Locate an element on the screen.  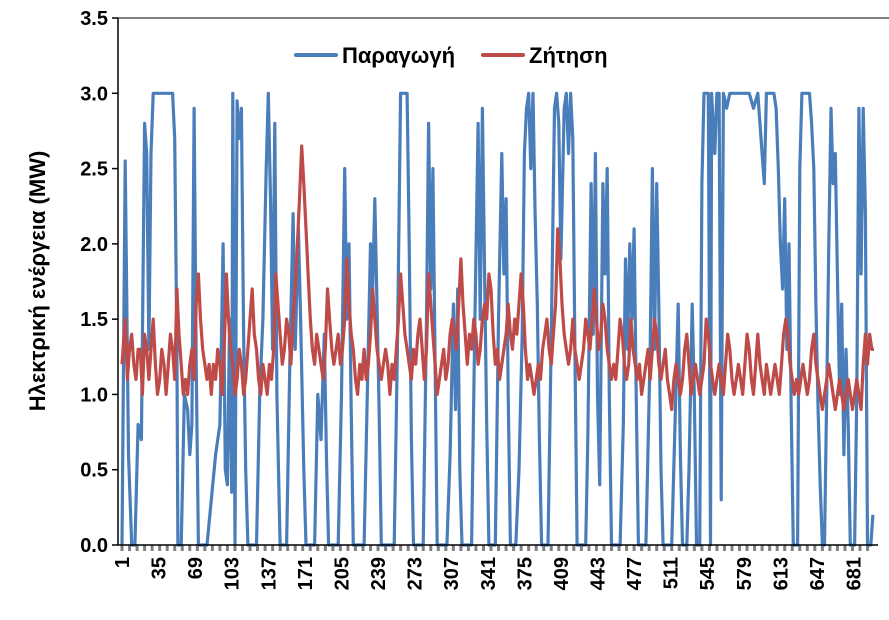
y-tick-label: 3.5 is located at coordinates (94, 19).